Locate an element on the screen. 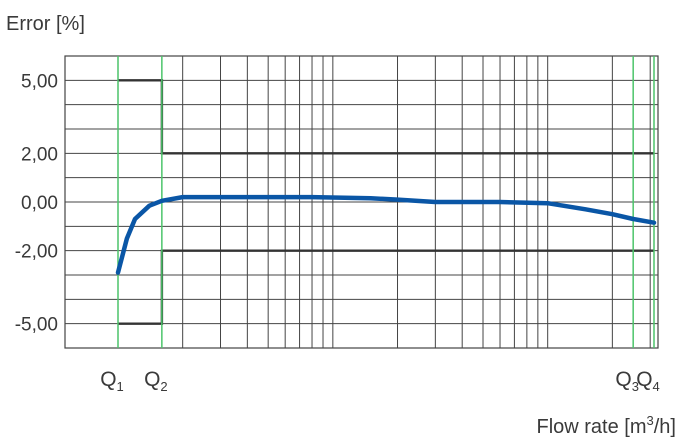 This screenshot has height=443, width=680. marker-label-q2: Q2 is located at coordinates (156, 381).